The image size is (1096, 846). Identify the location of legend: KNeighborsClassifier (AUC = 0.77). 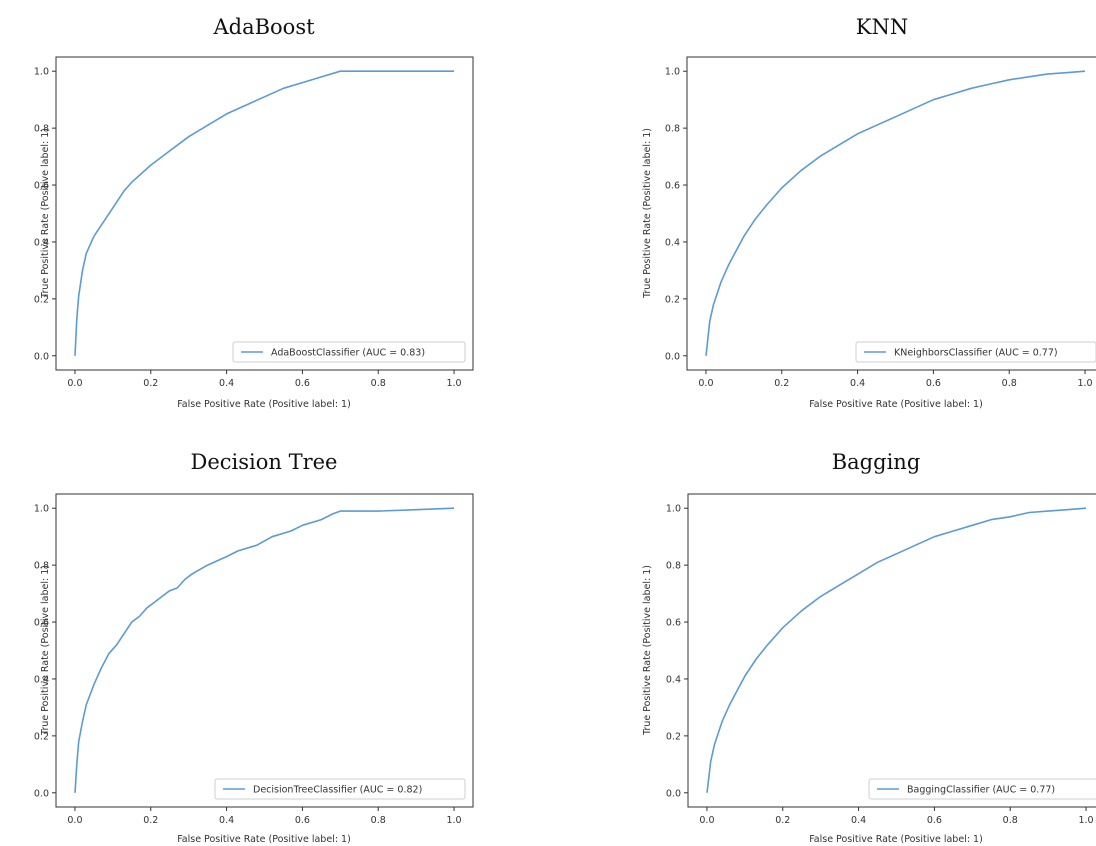
(975, 352).